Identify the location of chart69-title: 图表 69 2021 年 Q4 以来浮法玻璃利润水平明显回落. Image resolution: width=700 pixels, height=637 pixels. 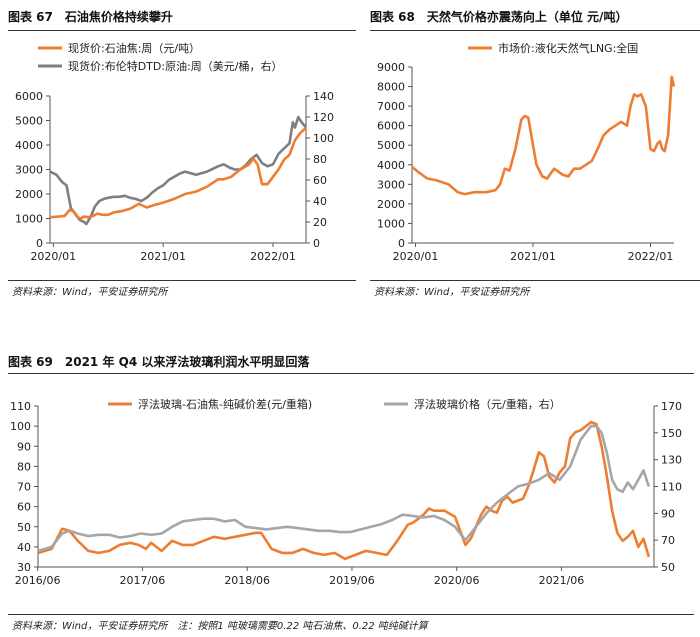
(159, 362).